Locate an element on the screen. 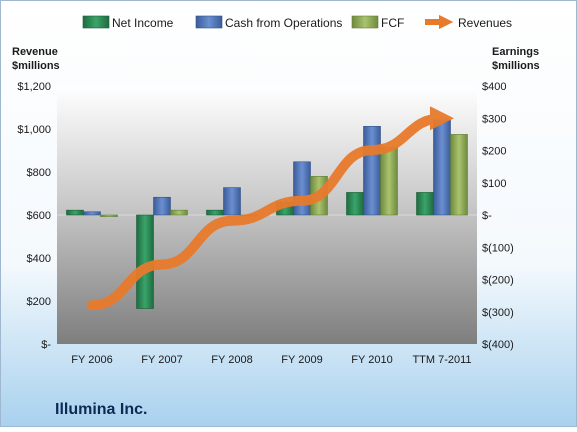  category-label: FY 2006 is located at coordinates (91, 360).